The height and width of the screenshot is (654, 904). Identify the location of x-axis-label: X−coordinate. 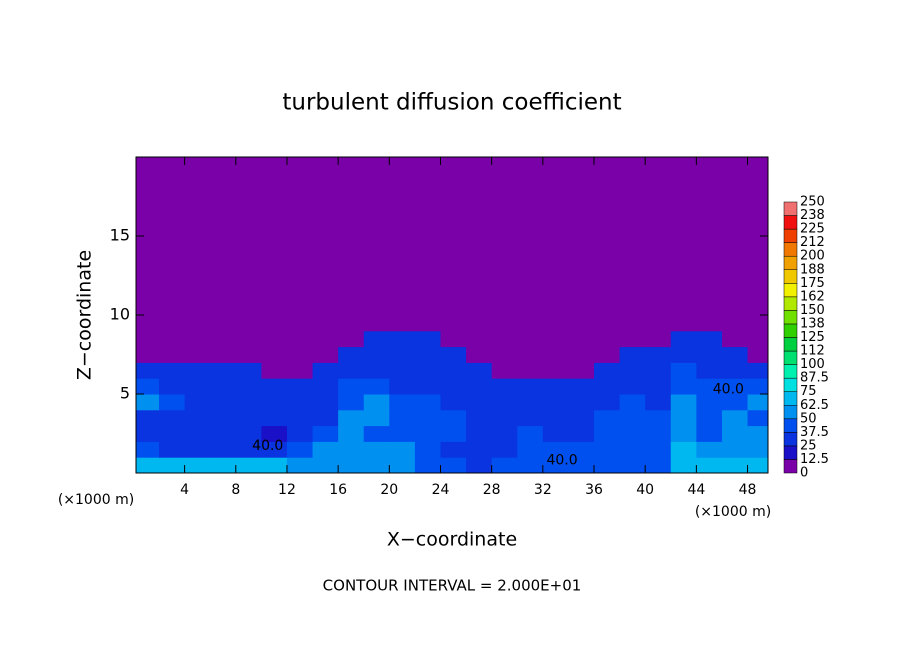
(452, 540).